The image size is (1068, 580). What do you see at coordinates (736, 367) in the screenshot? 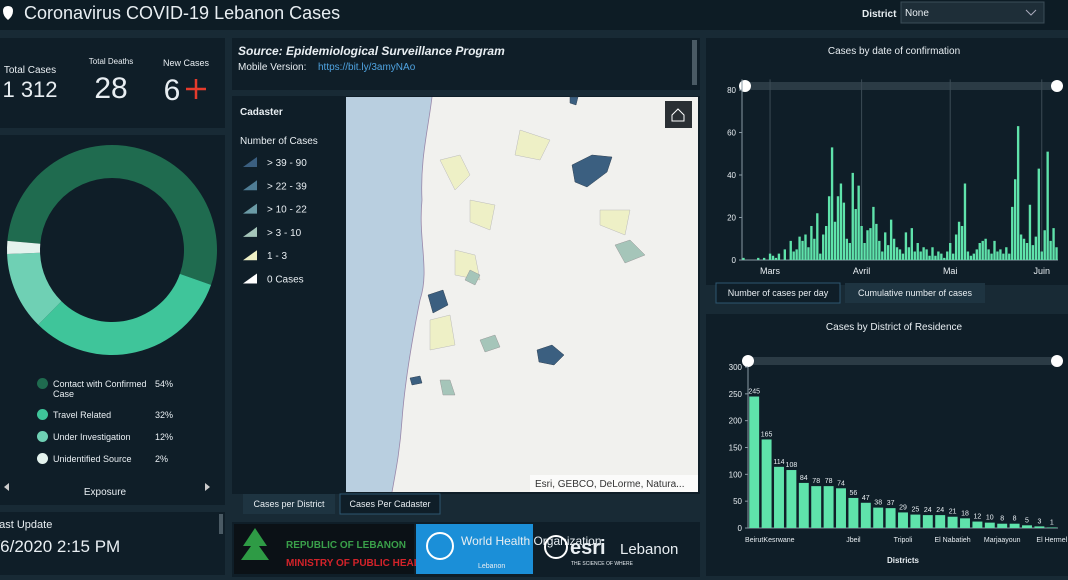
I see `y-tick-label: 300` at bounding box center [736, 367].